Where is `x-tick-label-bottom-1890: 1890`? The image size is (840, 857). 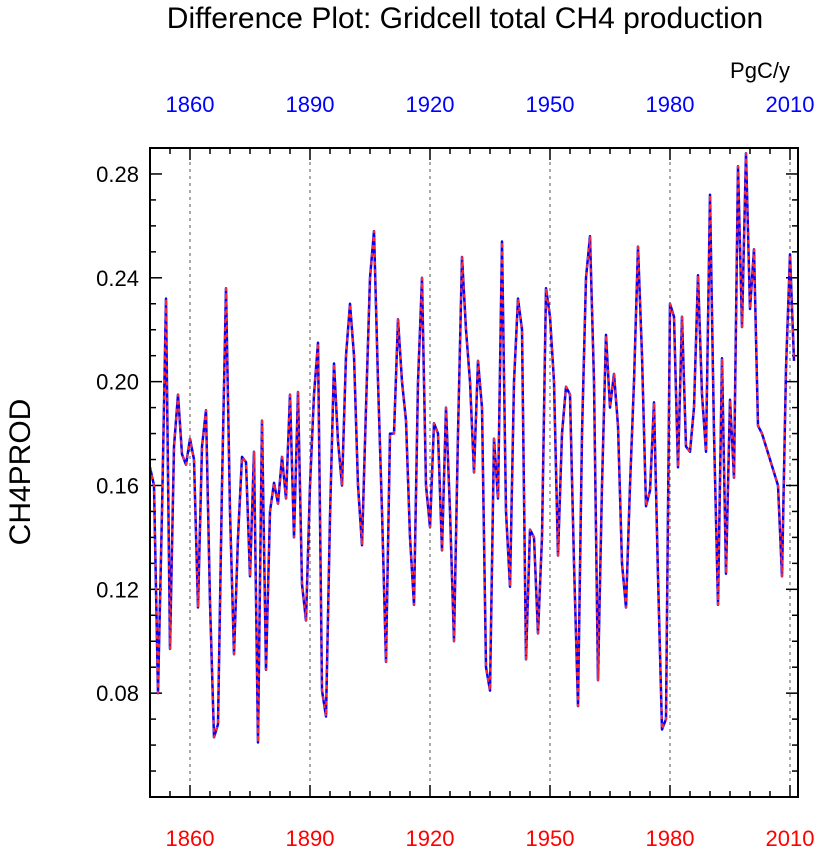 x-tick-label-bottom-1890: 1890 is located at coordinates (310, 838).